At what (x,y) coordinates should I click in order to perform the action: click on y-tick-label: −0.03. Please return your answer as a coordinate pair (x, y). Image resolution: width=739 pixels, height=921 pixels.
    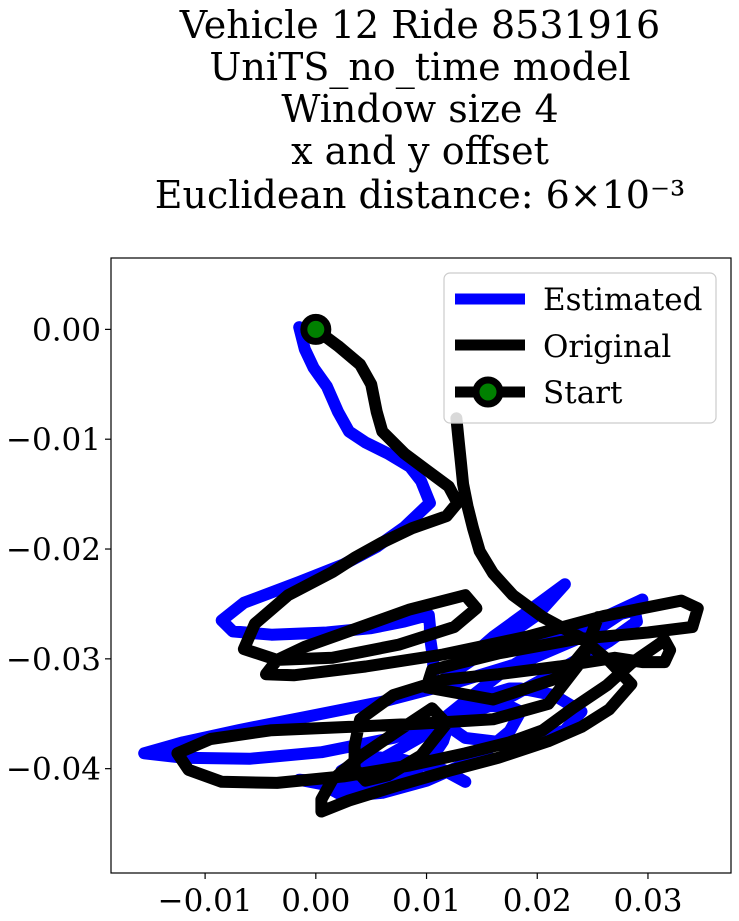
    Looking at the image, I should click on (53, 660).